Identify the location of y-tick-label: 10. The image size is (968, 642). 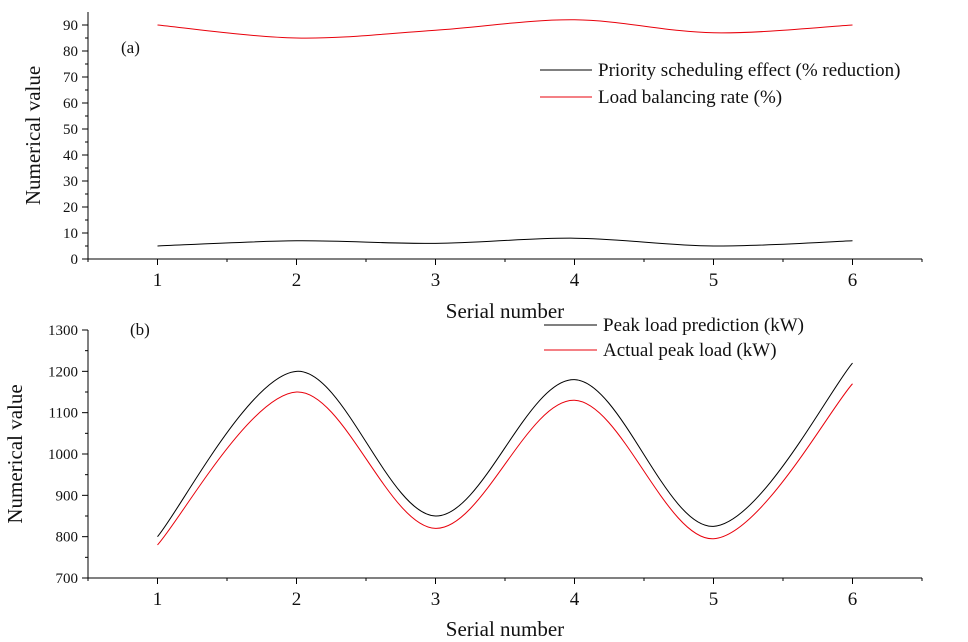
(70, 234).